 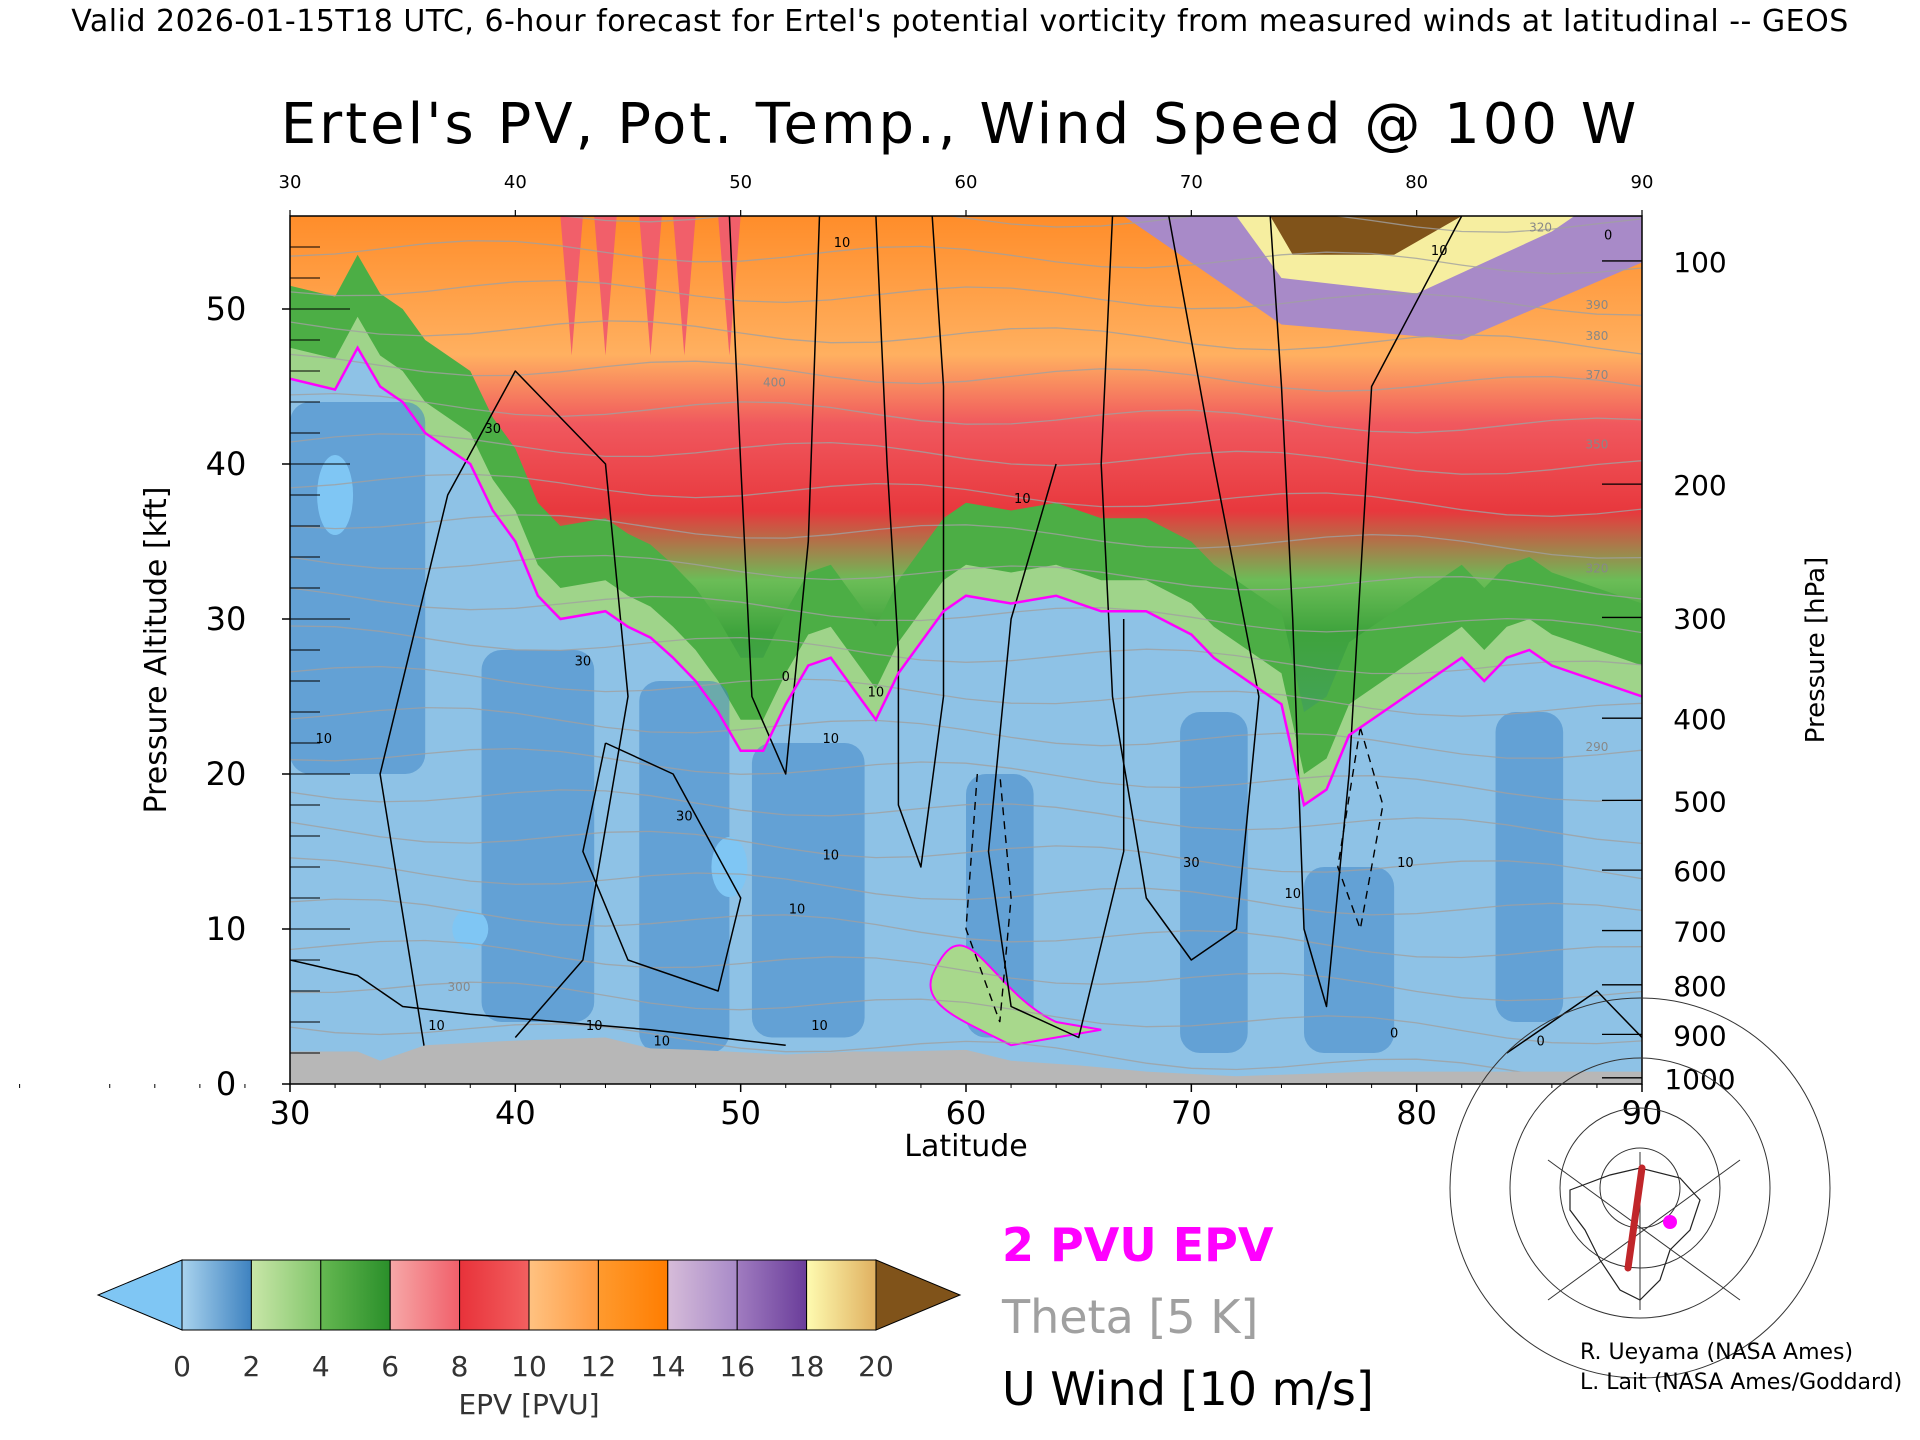 What do you see at coordinates (774, 383) in the screenshot?
I see `theta-label-1: 400` at bounding box center [774, 383].